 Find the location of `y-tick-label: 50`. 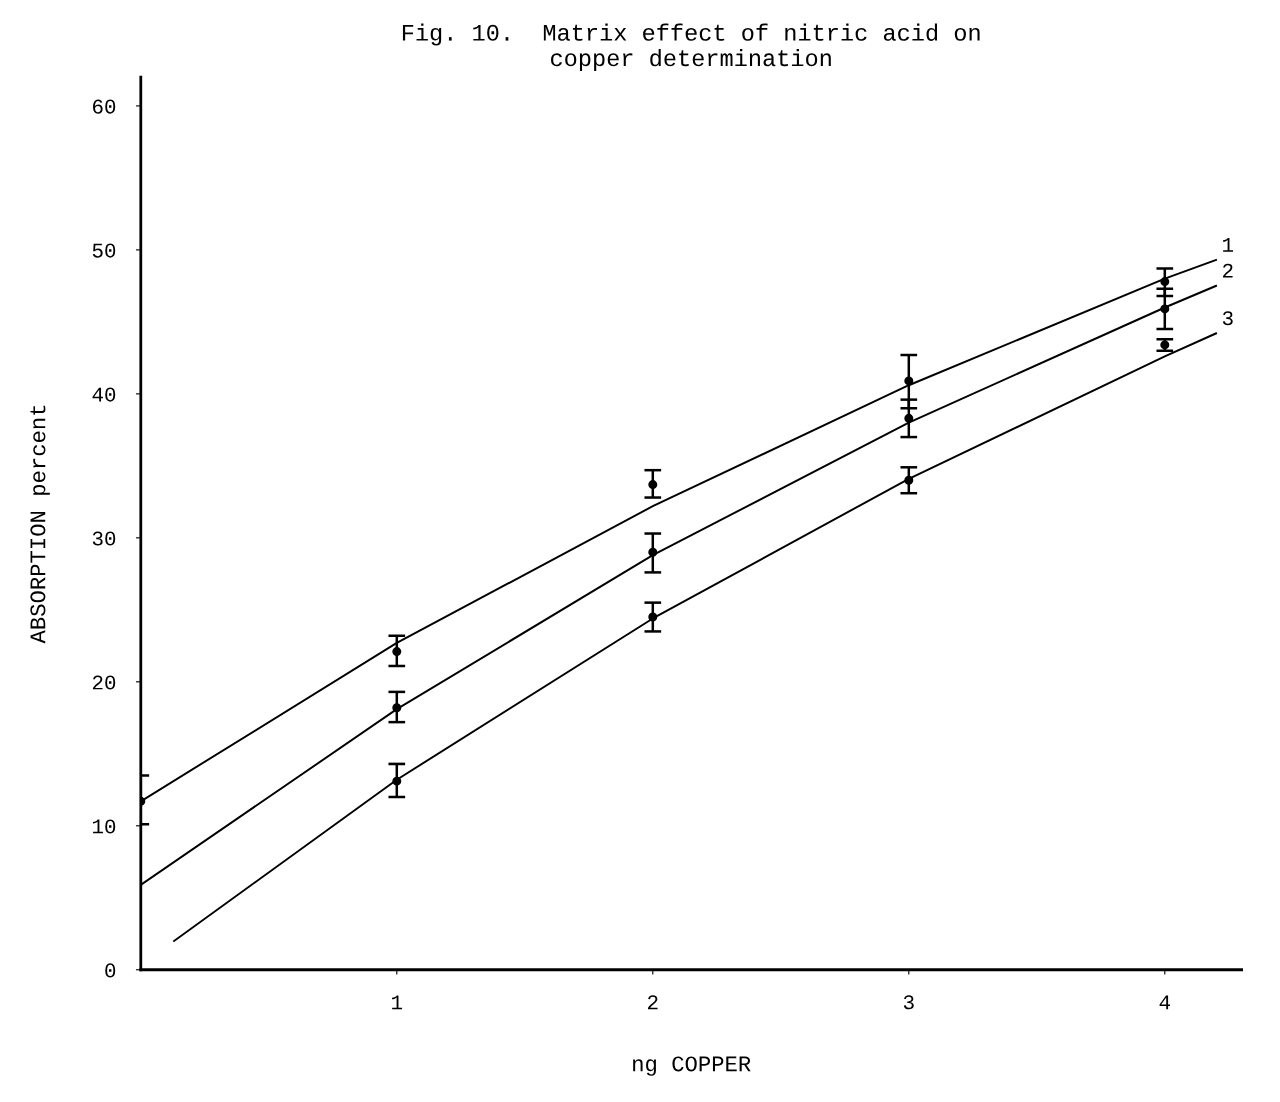

y-tick-label: 50 is located at coordinates (104, 250).